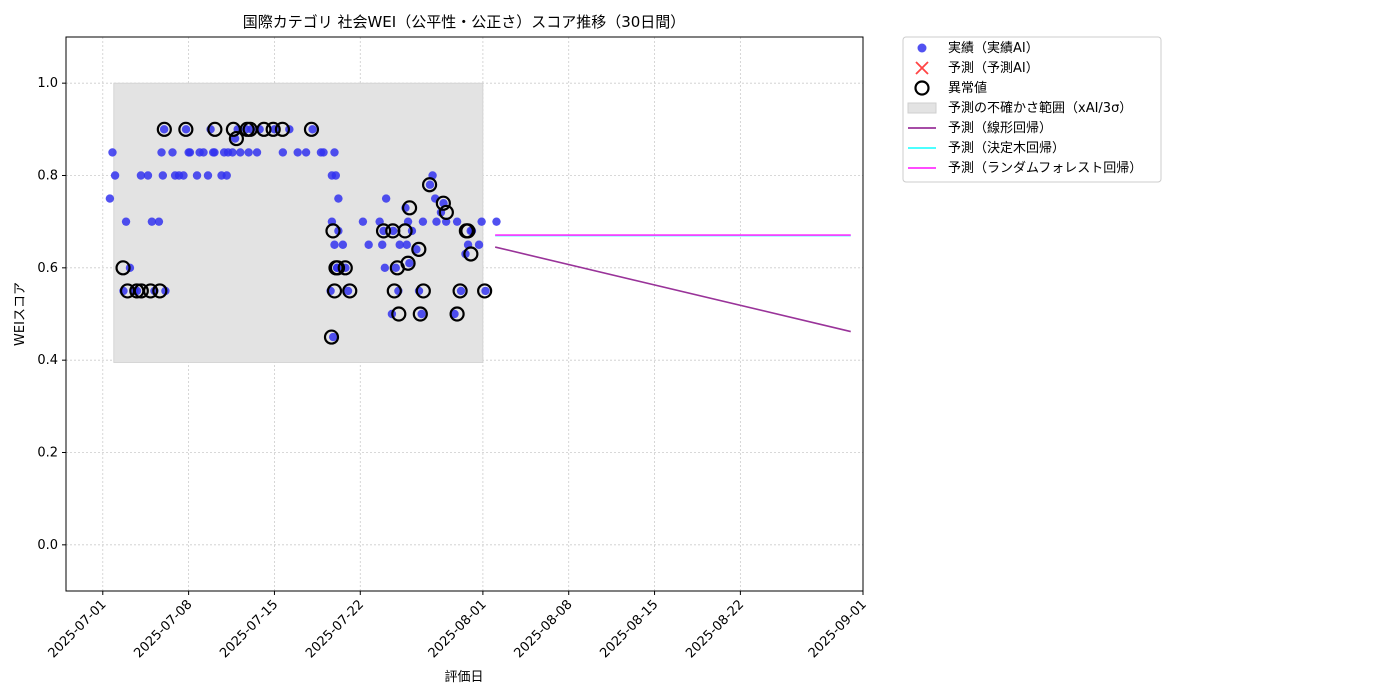 The image size is (1400, 700). I want to click on legend-item-forest: 予測（ランダムフォレスト回帰）, so click(1025, 168).